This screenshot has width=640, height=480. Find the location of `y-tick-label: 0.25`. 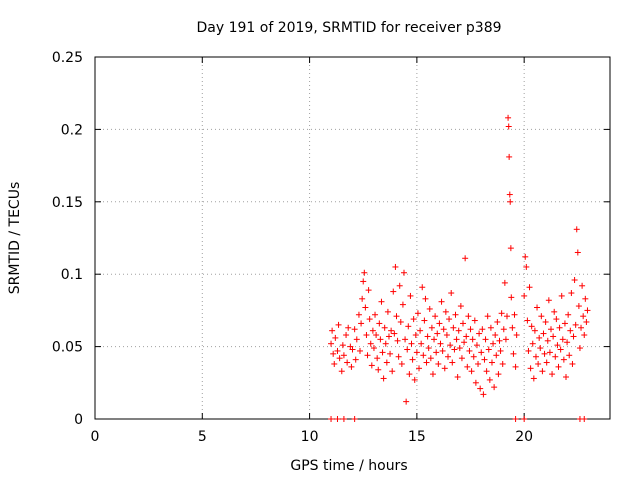

y-tick-label: 0.25 is located at coordinates (67, 58).